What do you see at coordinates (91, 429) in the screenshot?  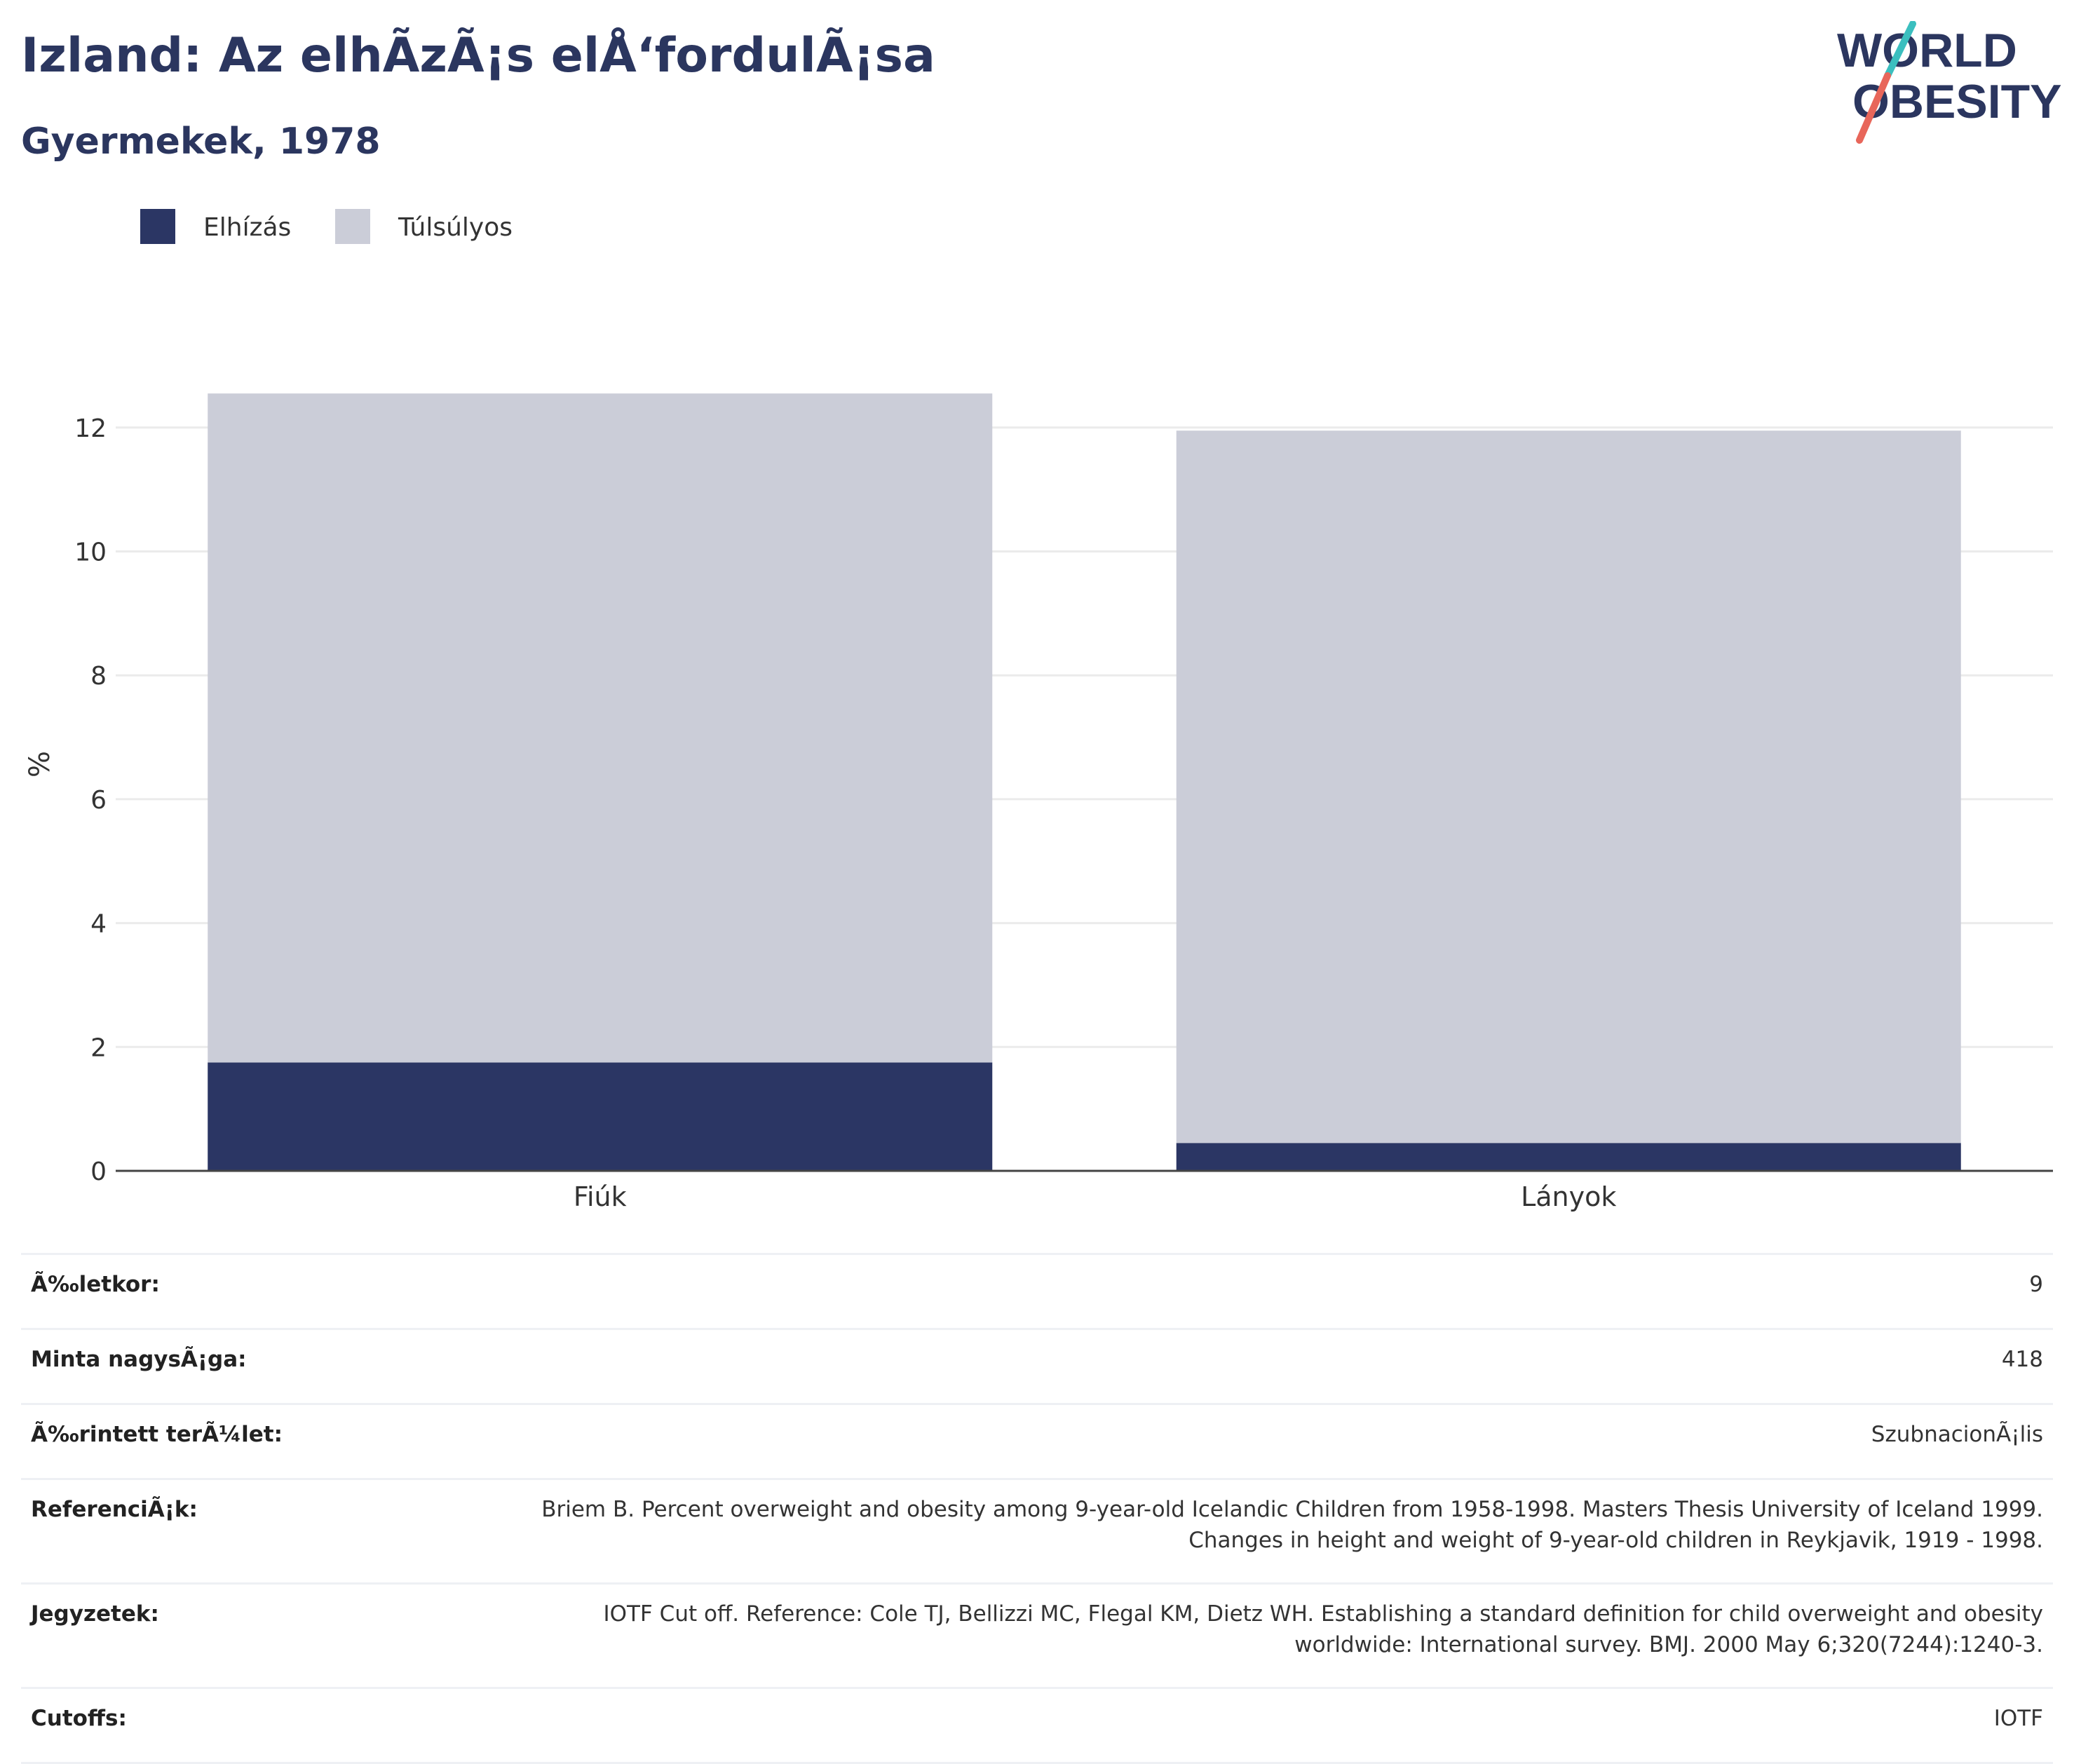 I see `y-tick-label: 12` at bounding box center [91, 429].